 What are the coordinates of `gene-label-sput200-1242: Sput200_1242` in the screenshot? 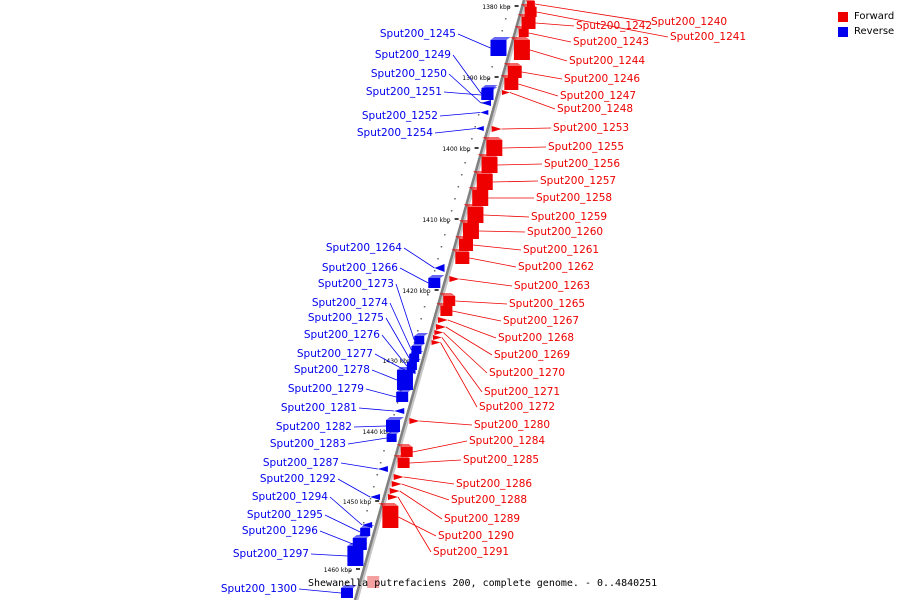 It's located at (614, 26).